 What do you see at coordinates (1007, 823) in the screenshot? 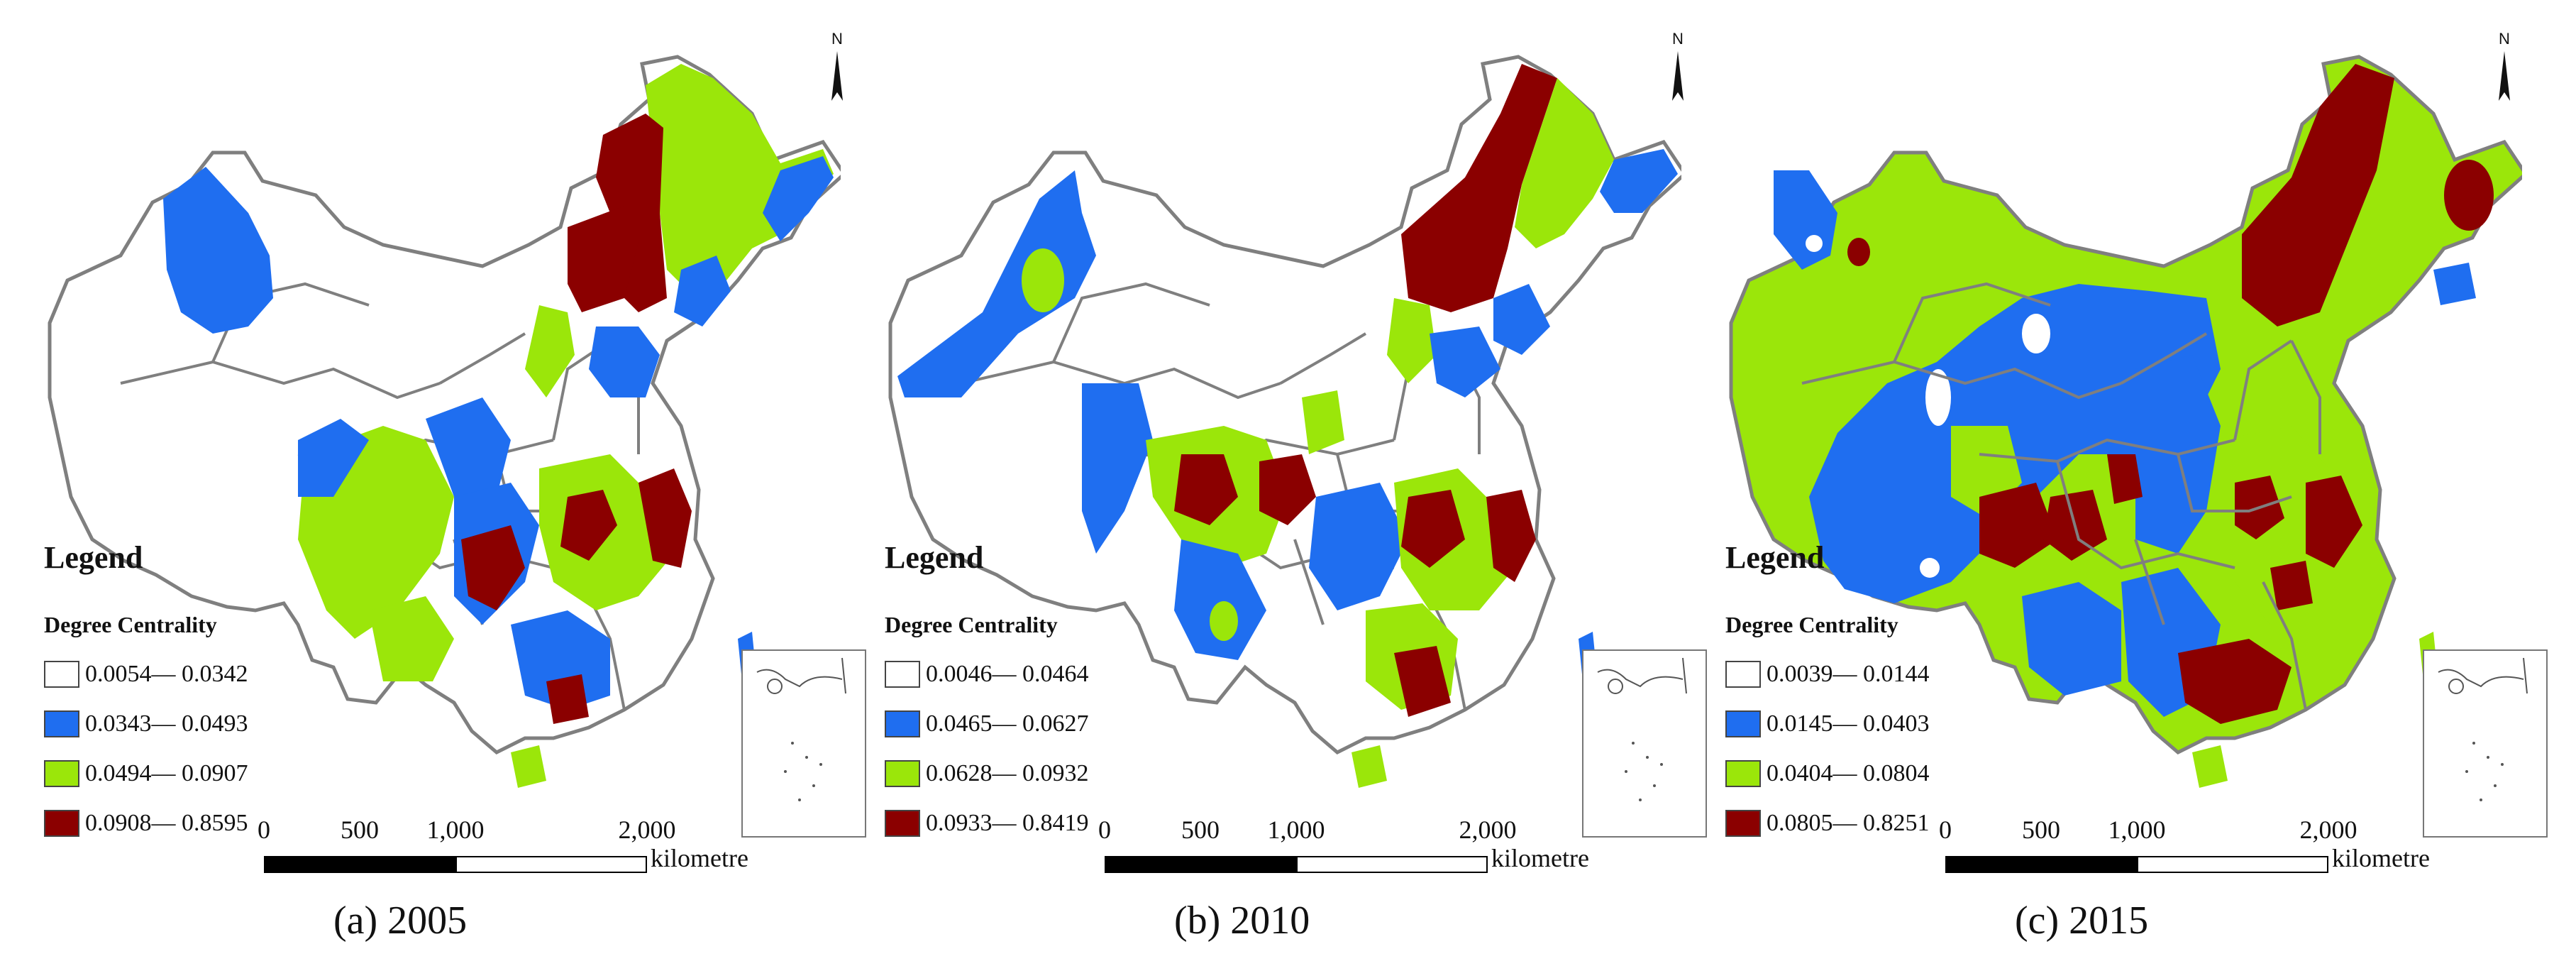
I see `legend-label: 0.0933— 0.8419` at bounding box center [1007, 823].